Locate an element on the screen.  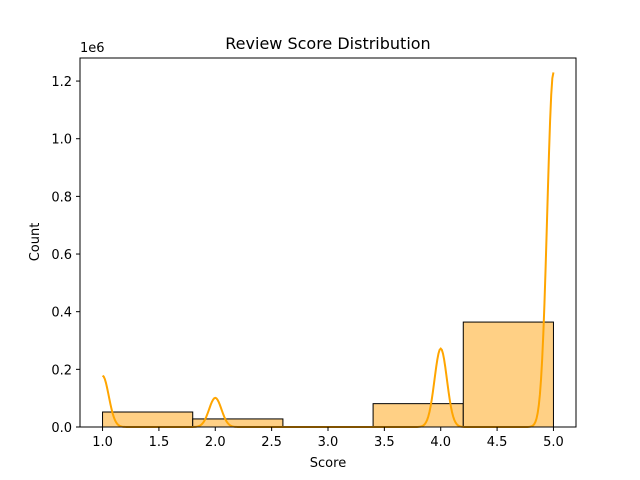
x-tick-label: 5.0 is located at coordinates (553, 442).